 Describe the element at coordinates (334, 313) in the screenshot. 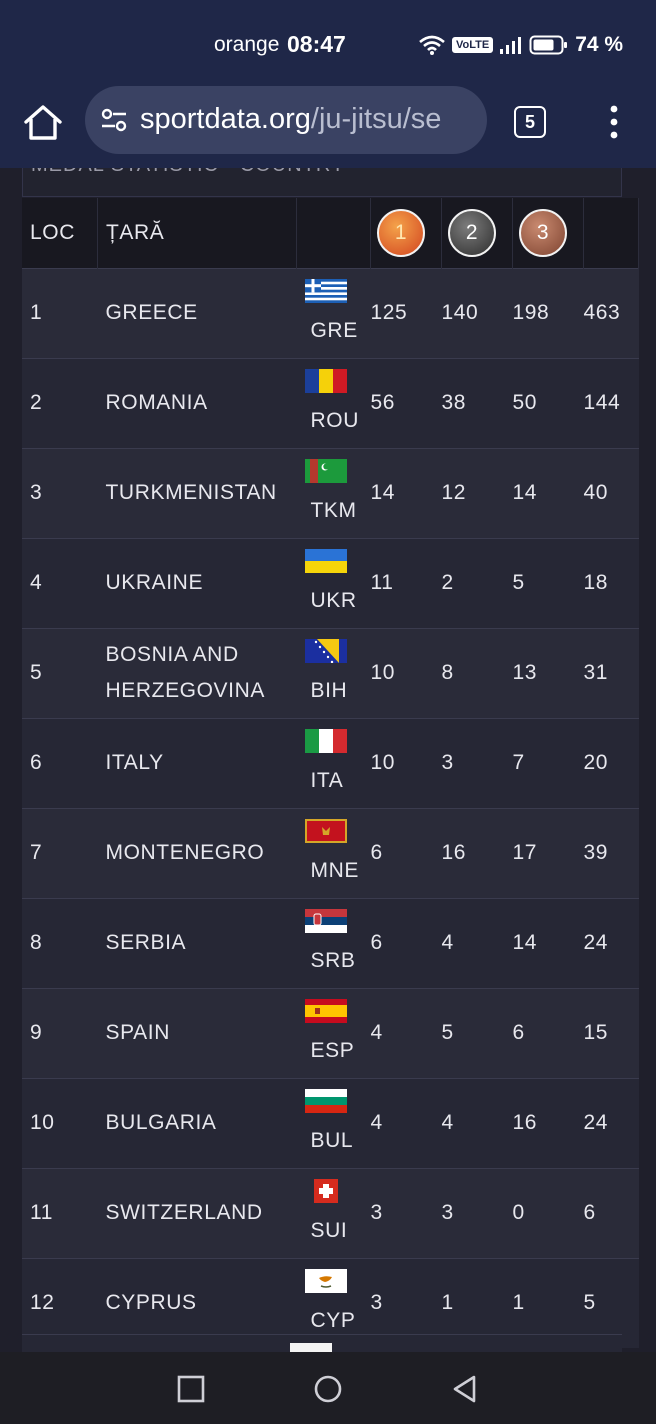

I see `flag-cell: GRE` at that location.